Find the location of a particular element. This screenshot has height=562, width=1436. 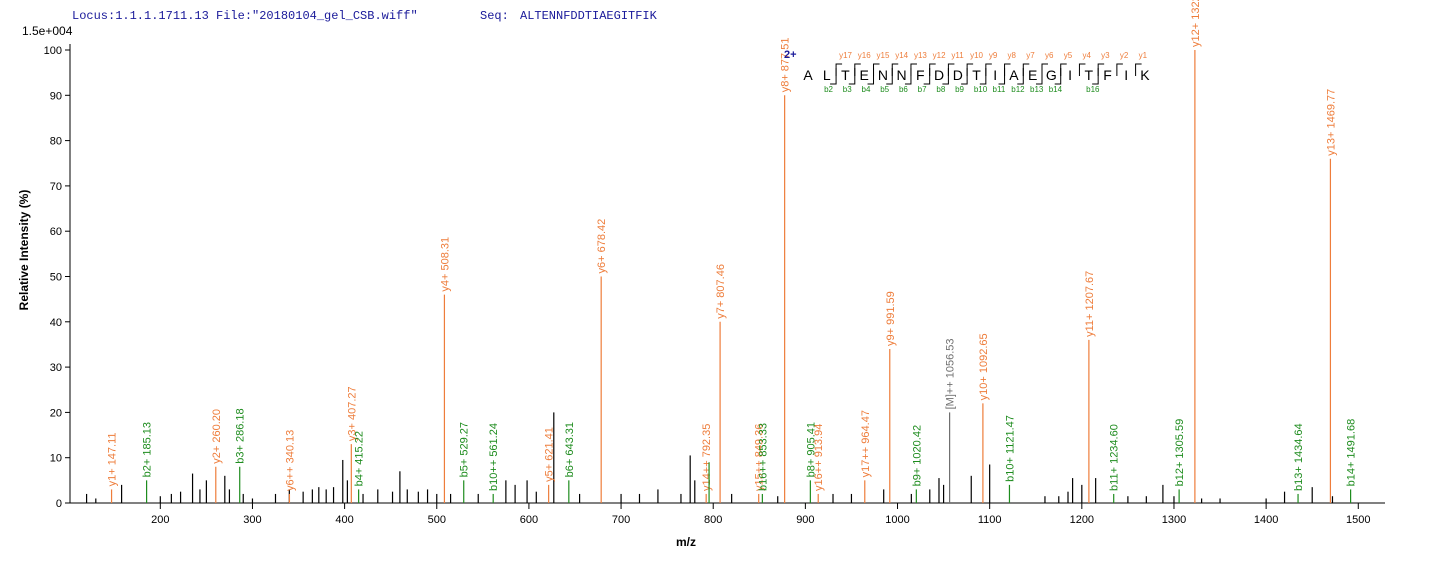

peak-label: b4+ 415.22 is located at coordinates (360, 458).